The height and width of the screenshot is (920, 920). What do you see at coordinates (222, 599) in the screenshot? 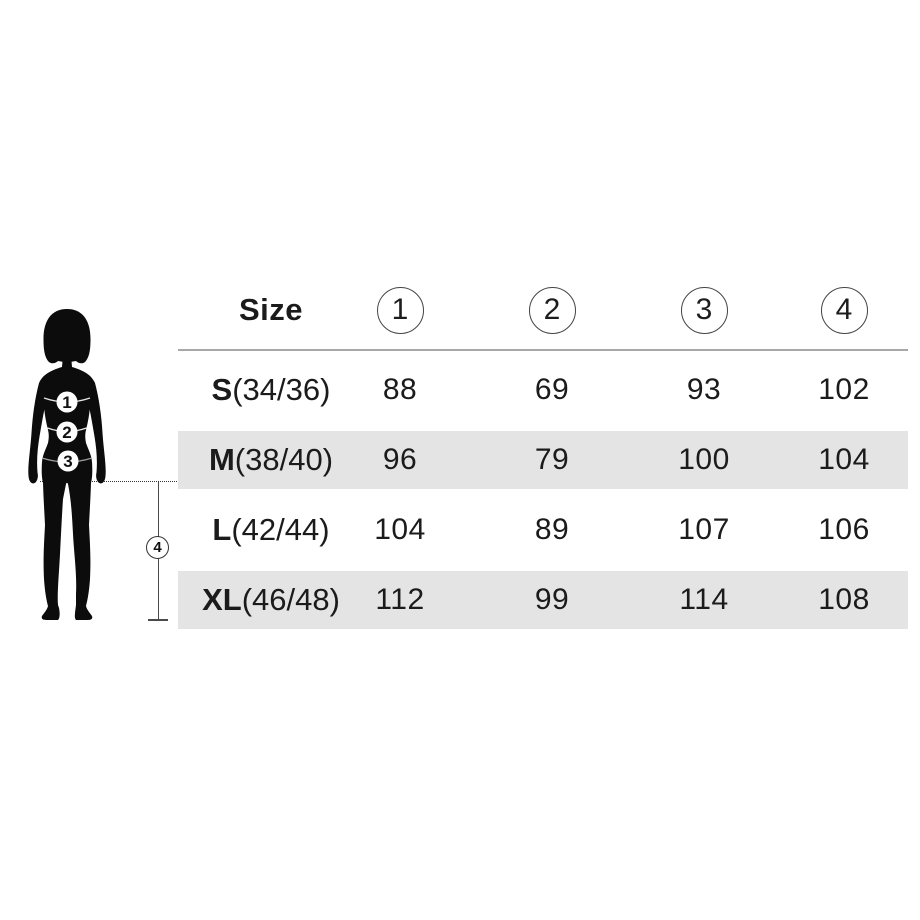
I see `size-code: XL` at bounding box center [222, 599].